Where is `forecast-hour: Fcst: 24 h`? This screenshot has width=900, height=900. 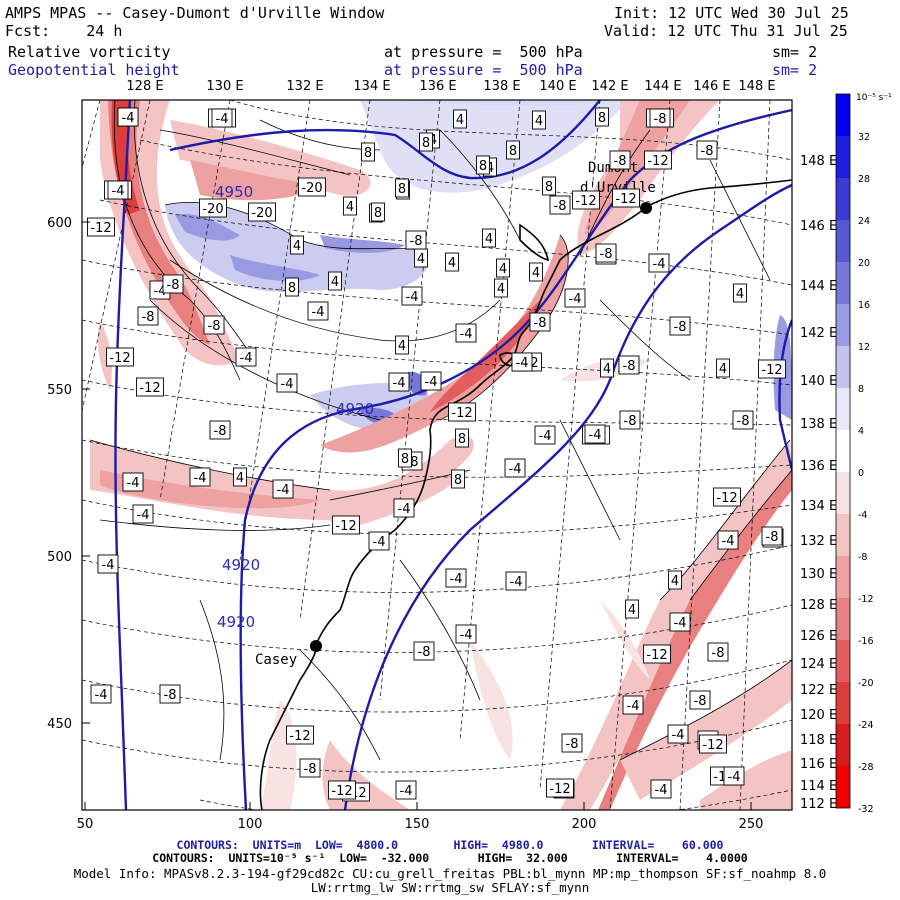 forecast-hour: Fcst: 24 h is located at coordinates (64, 31).